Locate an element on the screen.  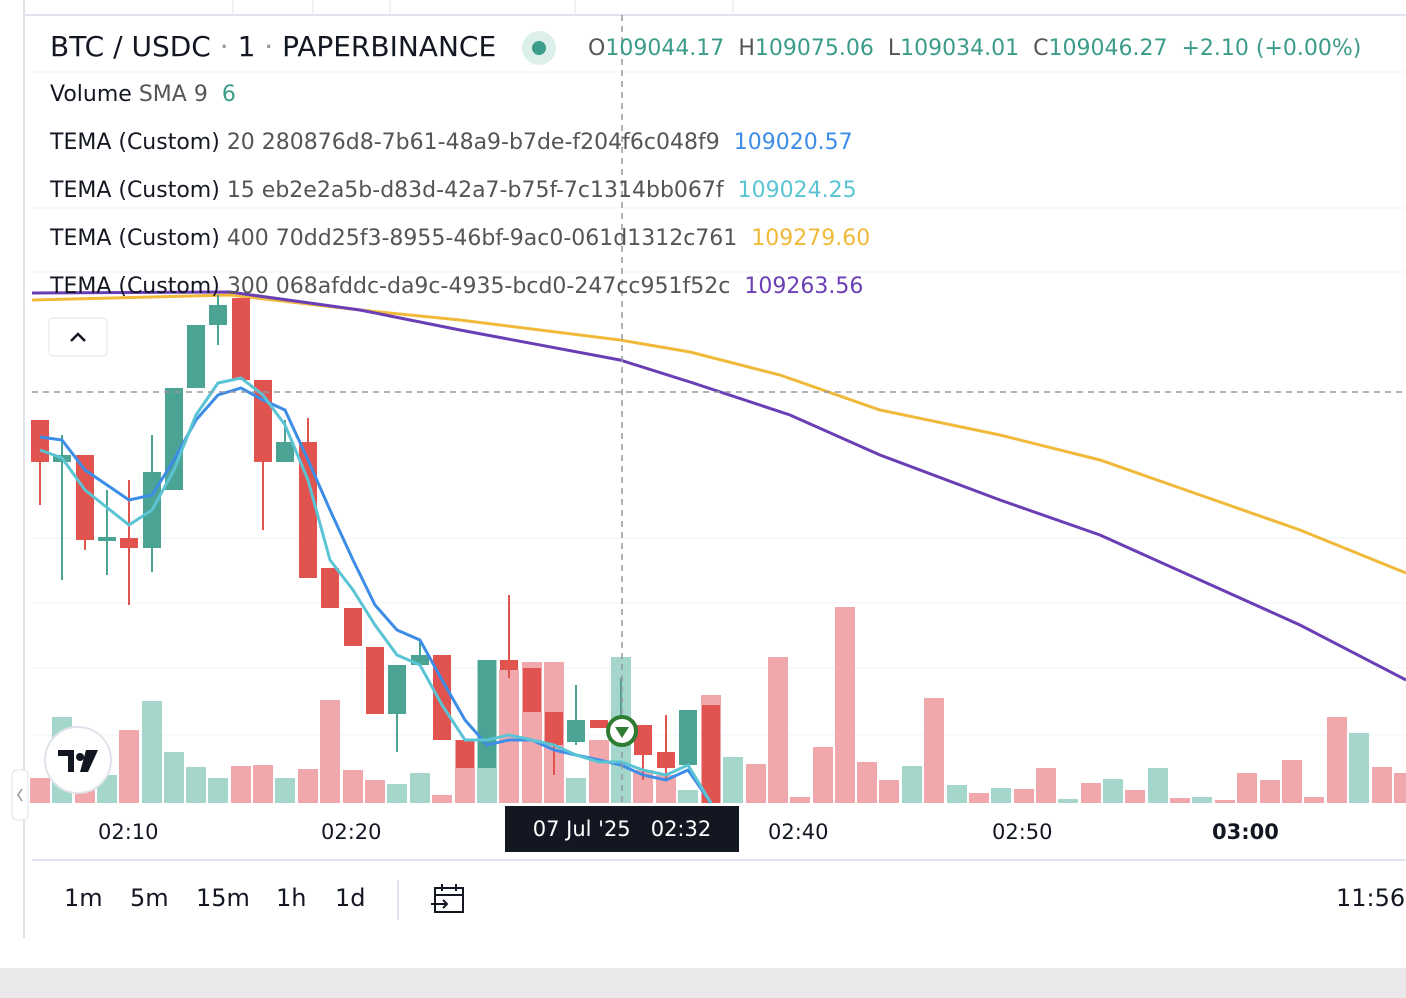
timeframe-button: 1m is located at coordinates (83, 898).